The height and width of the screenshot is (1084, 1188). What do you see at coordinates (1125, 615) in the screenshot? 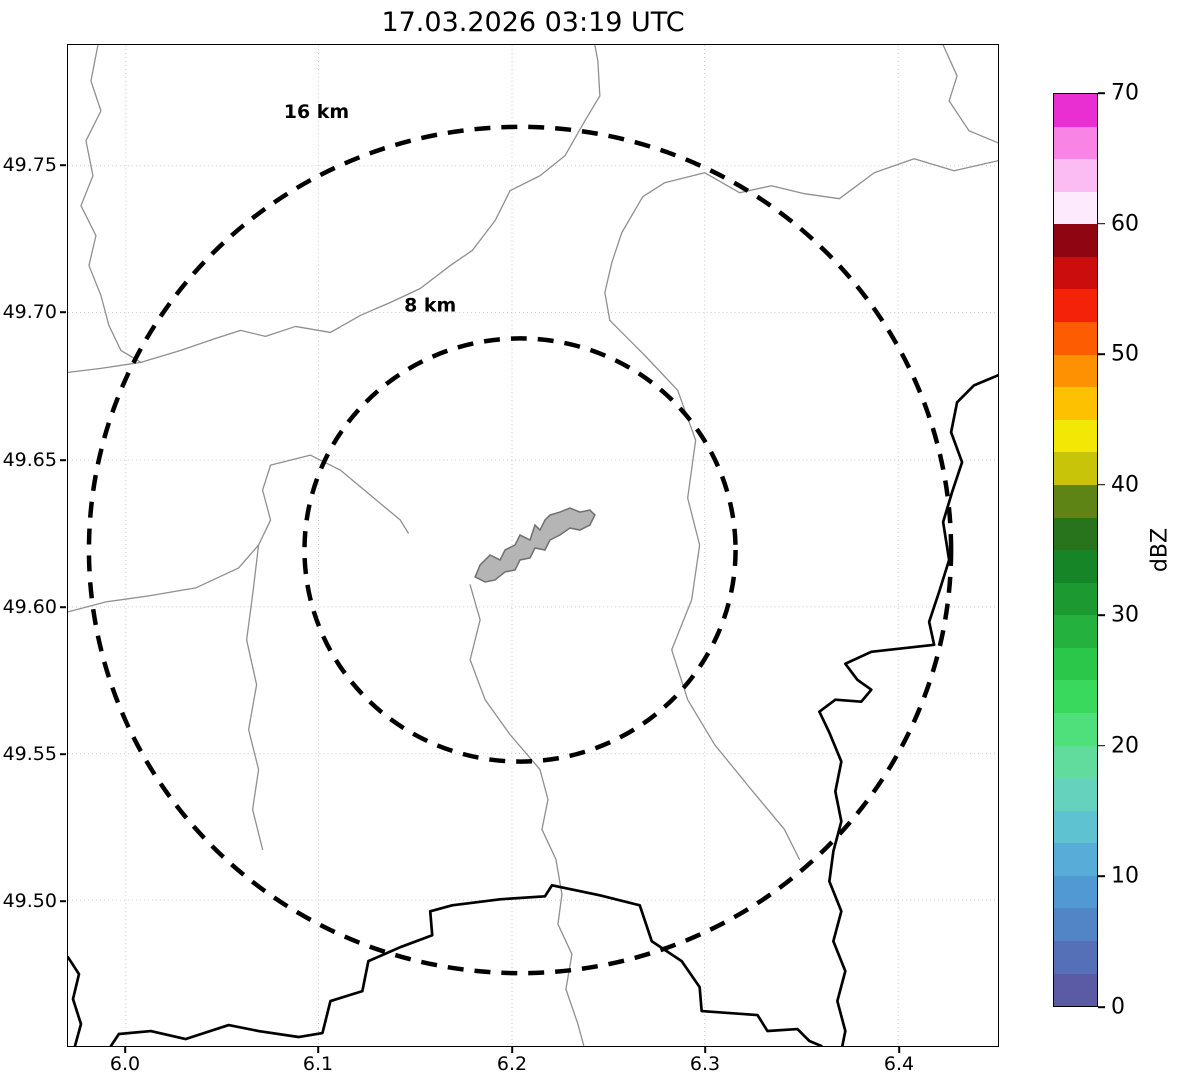
I see `colorbar-tick-label: 30` at bounding box center [1125, 615].